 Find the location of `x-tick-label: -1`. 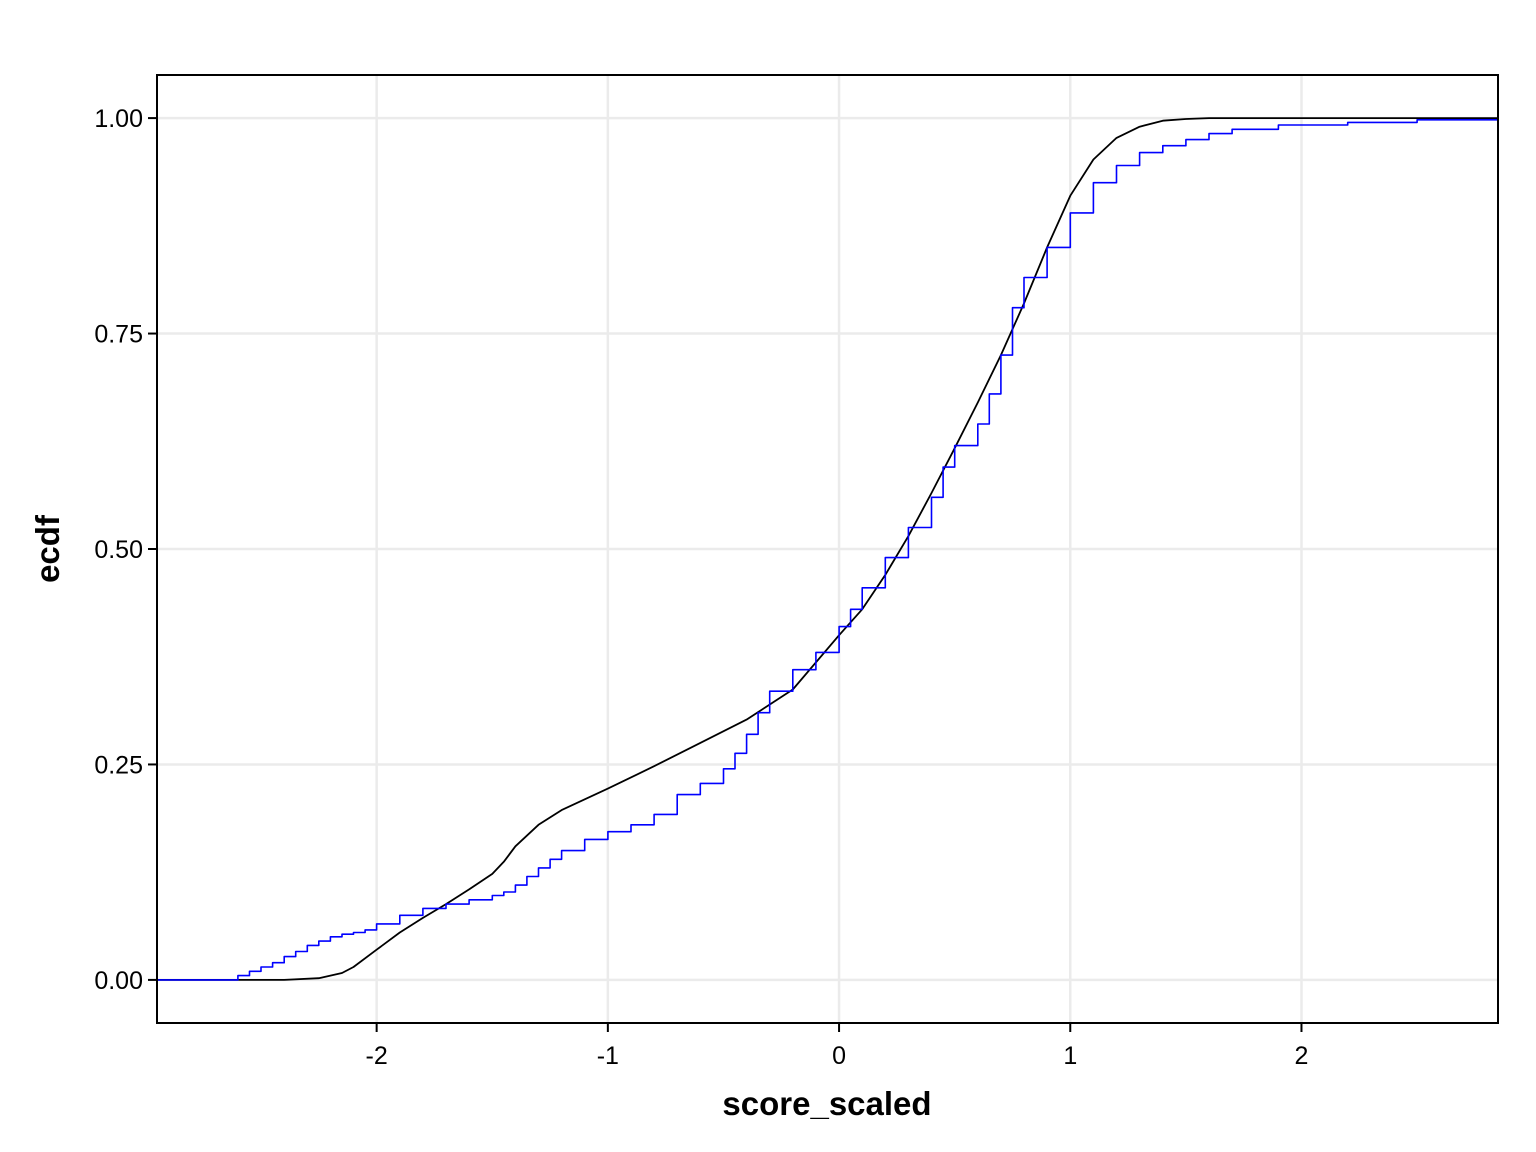

x-tick-label: -1 is located at coordinates (608, 1056).